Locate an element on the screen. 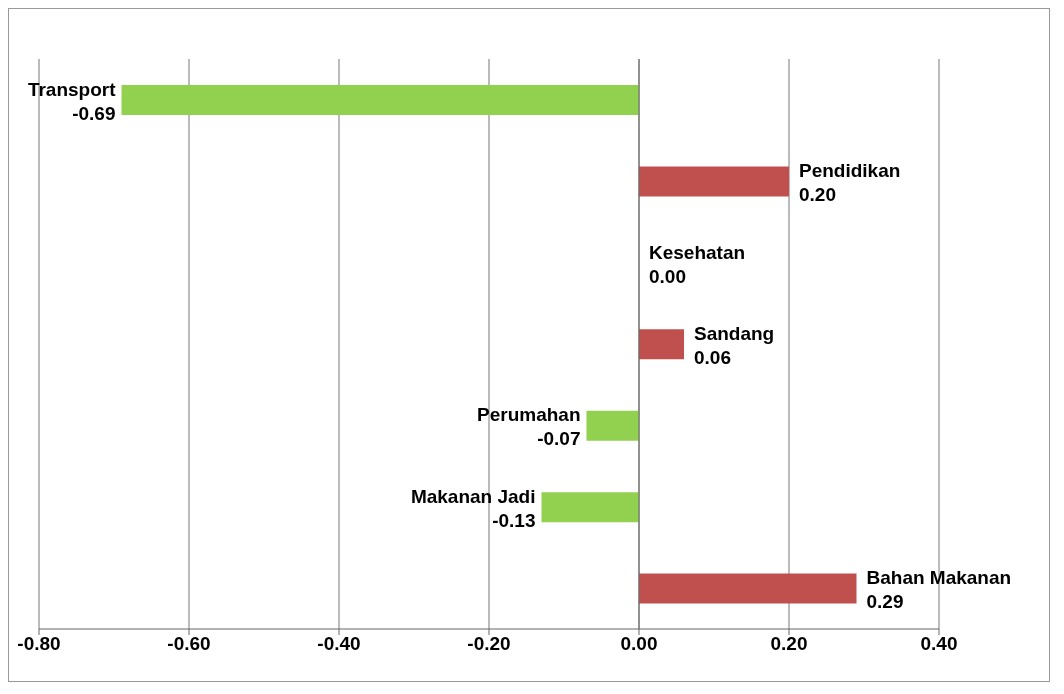  x-tick-label: 0.00 is located at coordinates (639, 644).